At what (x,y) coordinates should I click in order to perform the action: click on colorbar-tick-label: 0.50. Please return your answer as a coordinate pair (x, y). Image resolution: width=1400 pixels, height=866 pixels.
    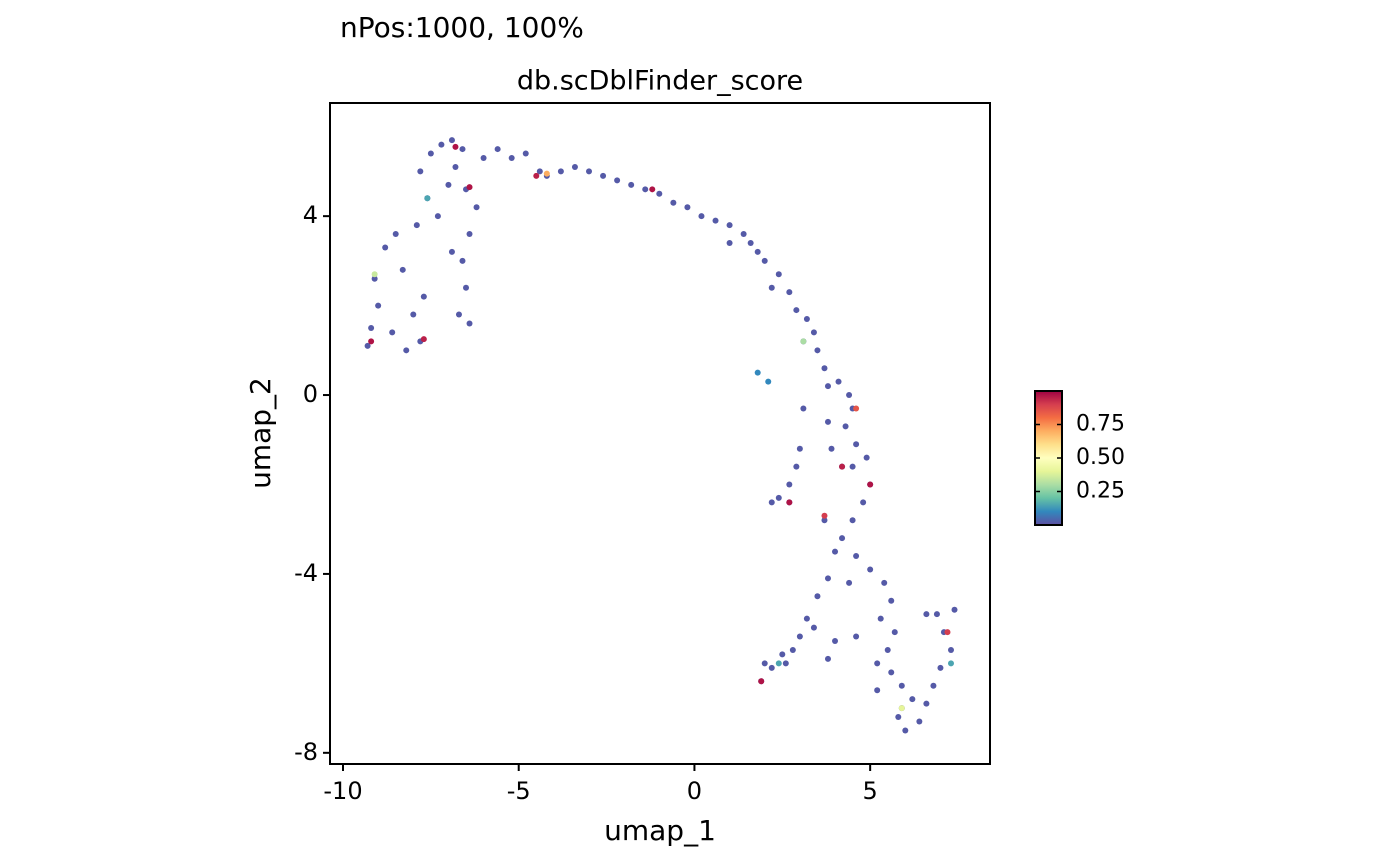
    Looking at the image, I should click on (1100, 457).